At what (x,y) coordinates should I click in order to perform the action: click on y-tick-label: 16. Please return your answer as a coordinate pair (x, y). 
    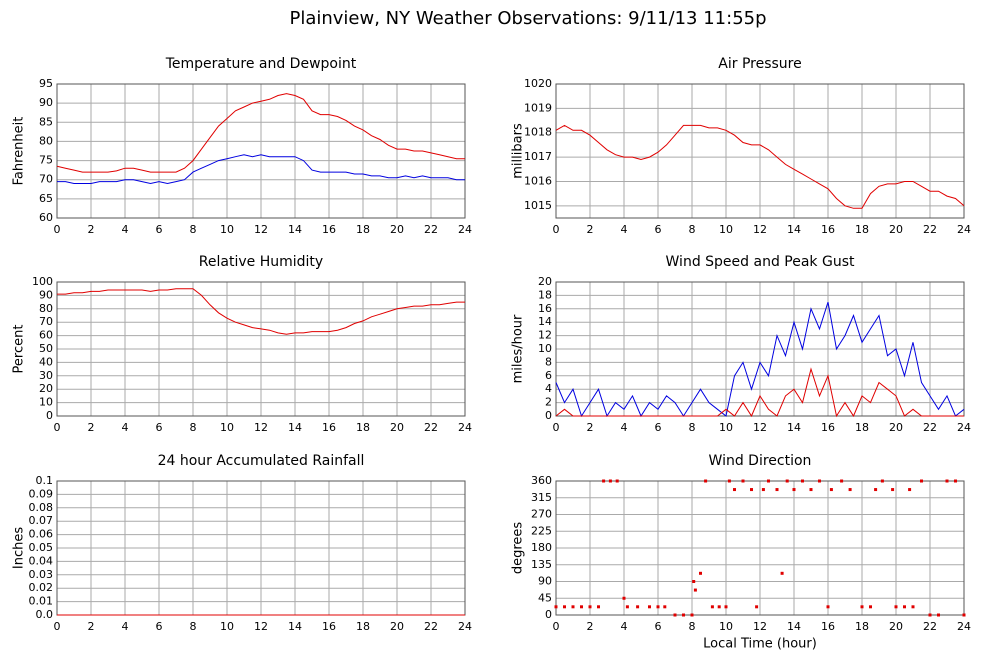
    Looking at the image, I should click on (545, 308).